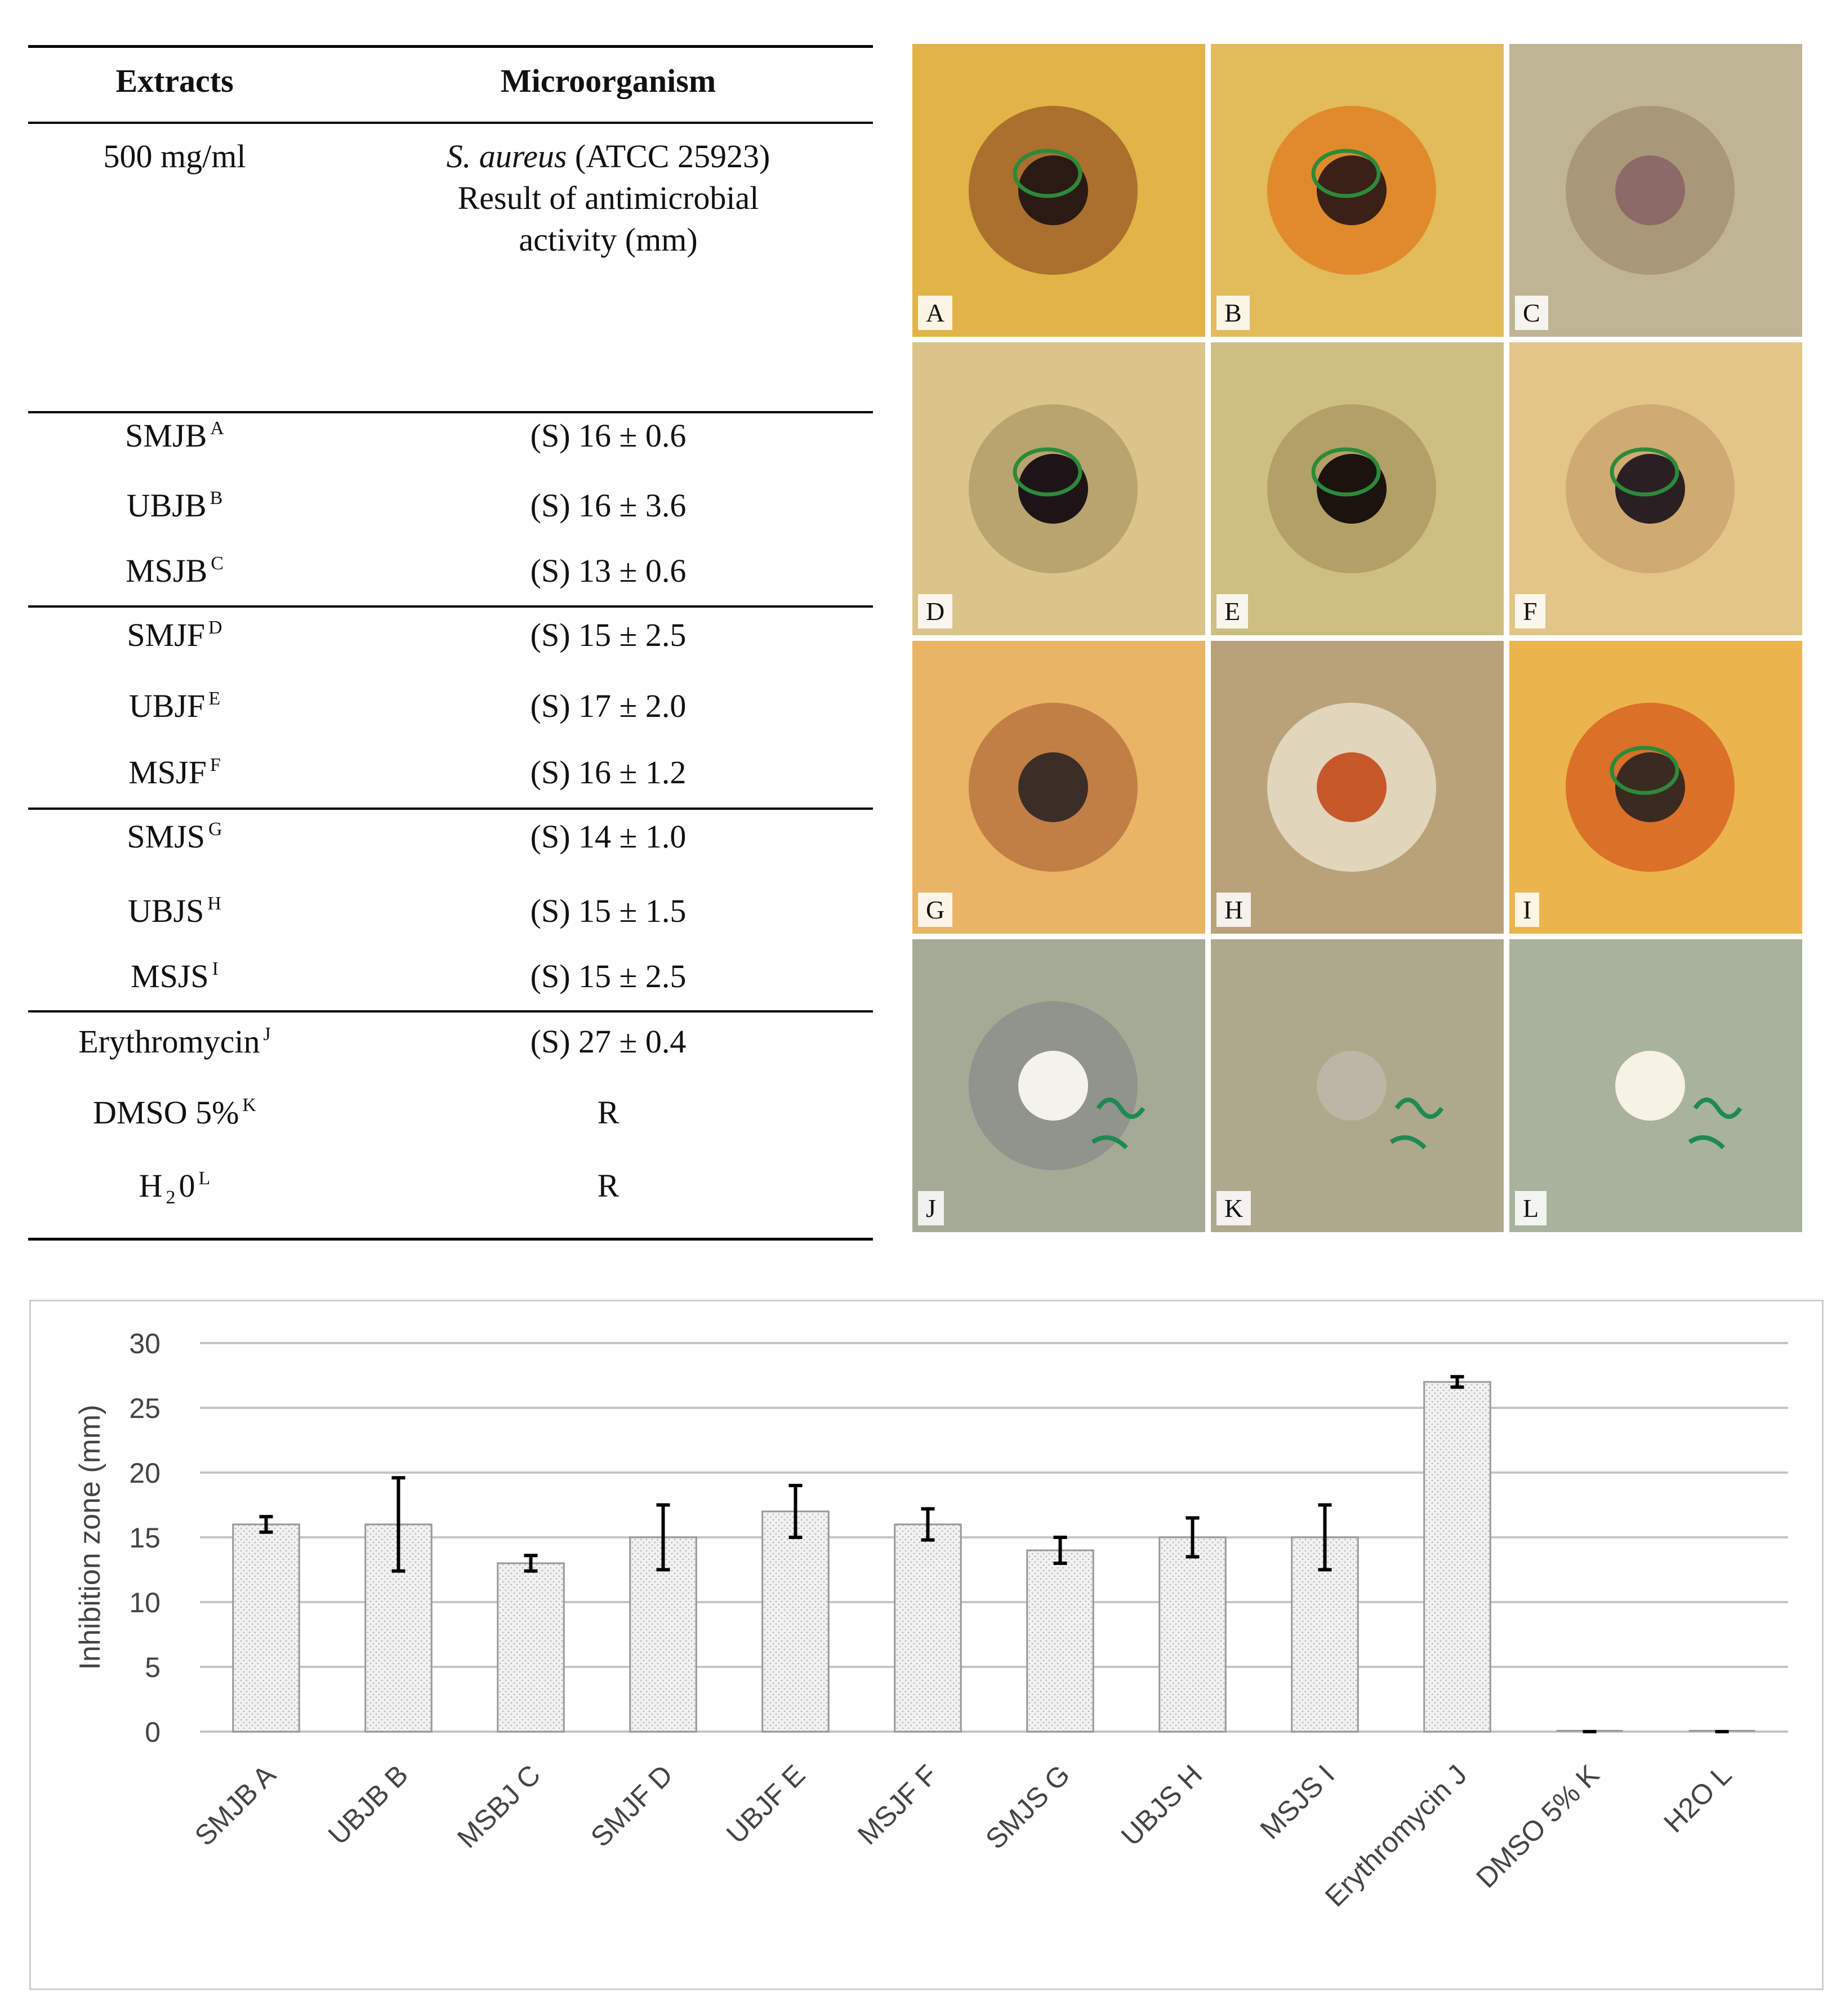 Image resolution: width=1845 pixels, height=2016 pixels. I want to click on row-name: MSJF F, so click(175, 772).